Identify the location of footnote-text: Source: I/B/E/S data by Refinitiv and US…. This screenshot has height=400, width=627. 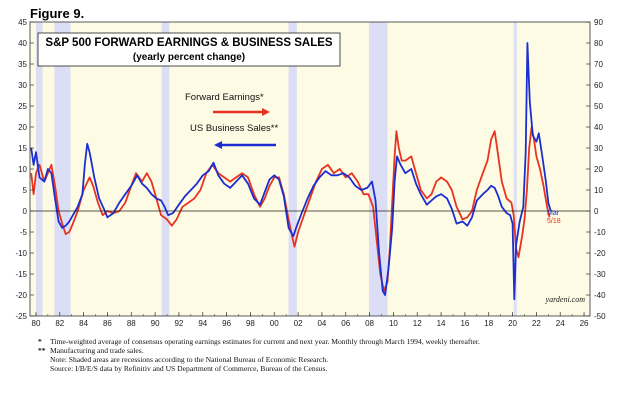
(189, 368).